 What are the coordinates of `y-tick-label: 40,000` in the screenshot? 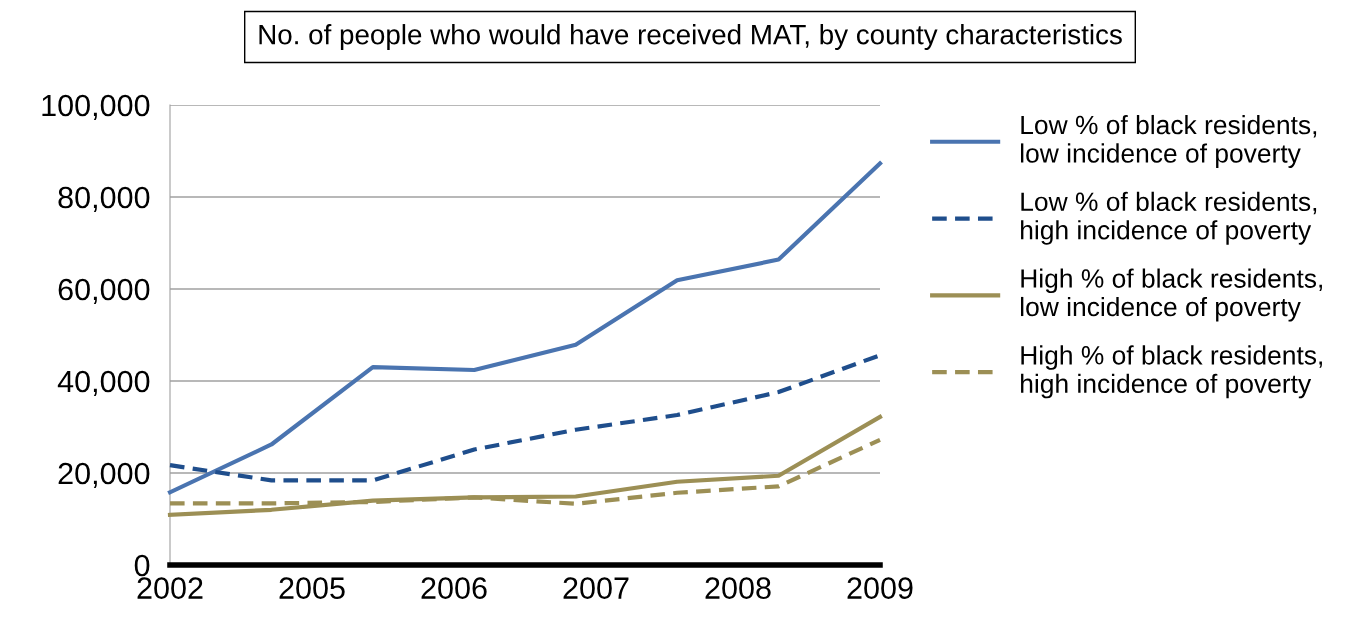 It's located at (103, 383).